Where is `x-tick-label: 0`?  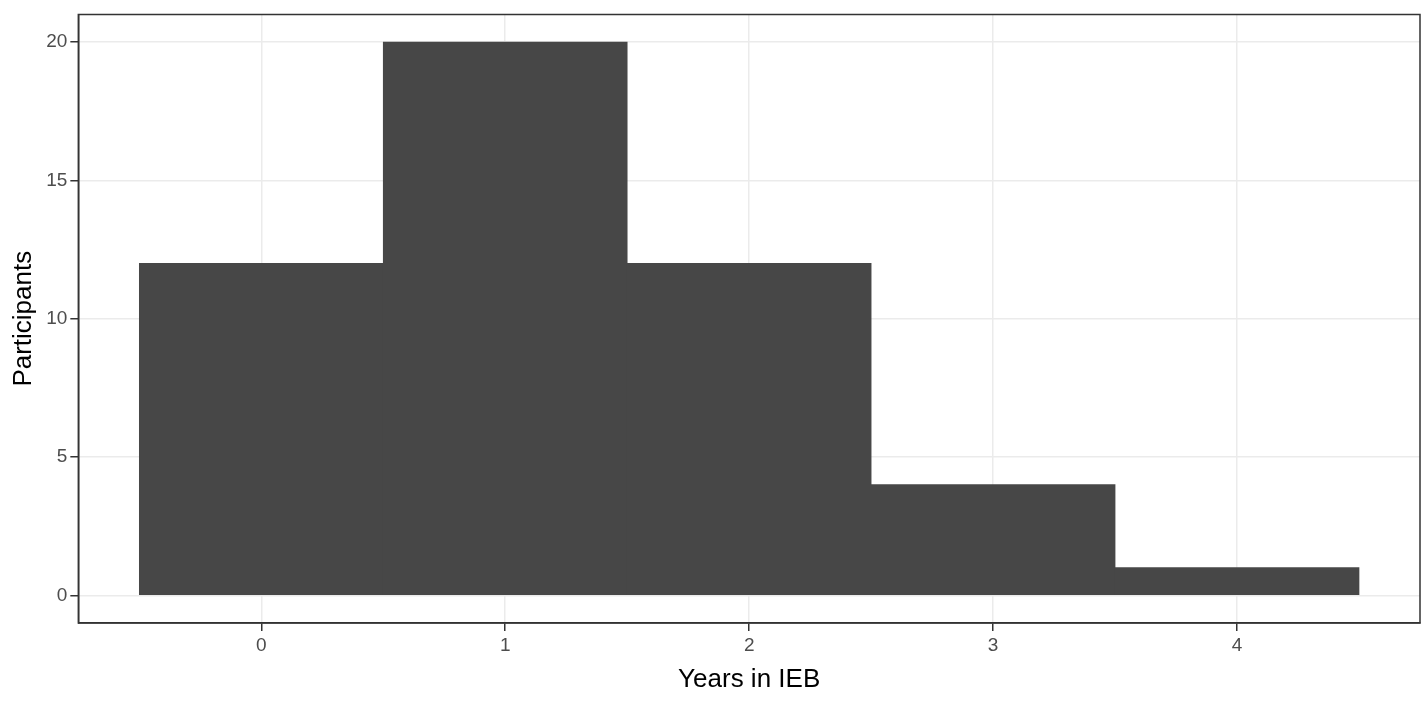
x-tick-label: 0 is located at coordinates (261, 644).